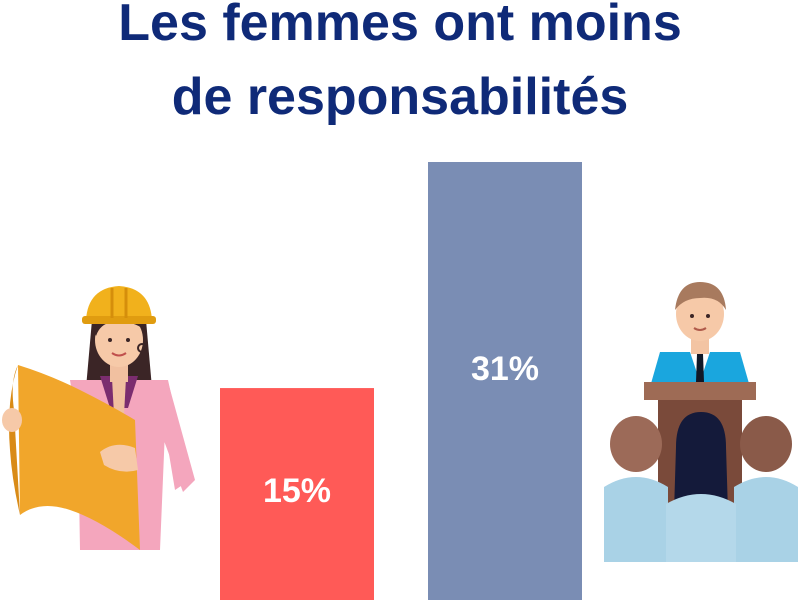  What do you see at coordinates (400, 97) in the screenshot?
I see `title-line-2: de responsabilités` at bounding box center [400, 97].